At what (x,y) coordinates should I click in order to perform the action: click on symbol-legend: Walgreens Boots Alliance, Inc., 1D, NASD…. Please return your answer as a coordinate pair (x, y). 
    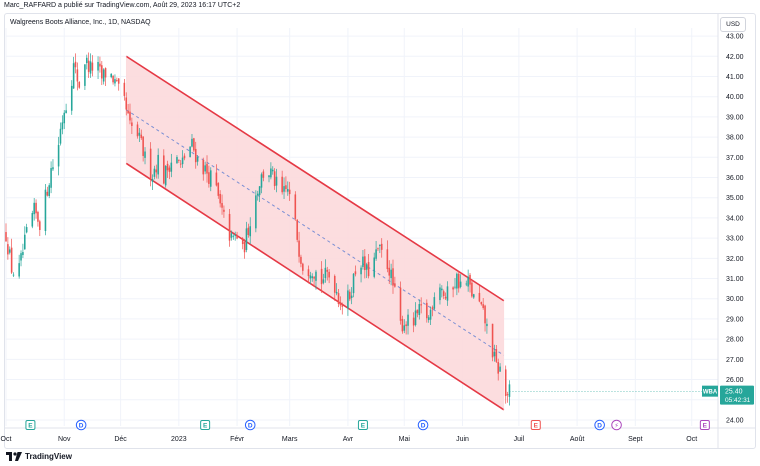
    Looking at the image, I should click on (80, 22).